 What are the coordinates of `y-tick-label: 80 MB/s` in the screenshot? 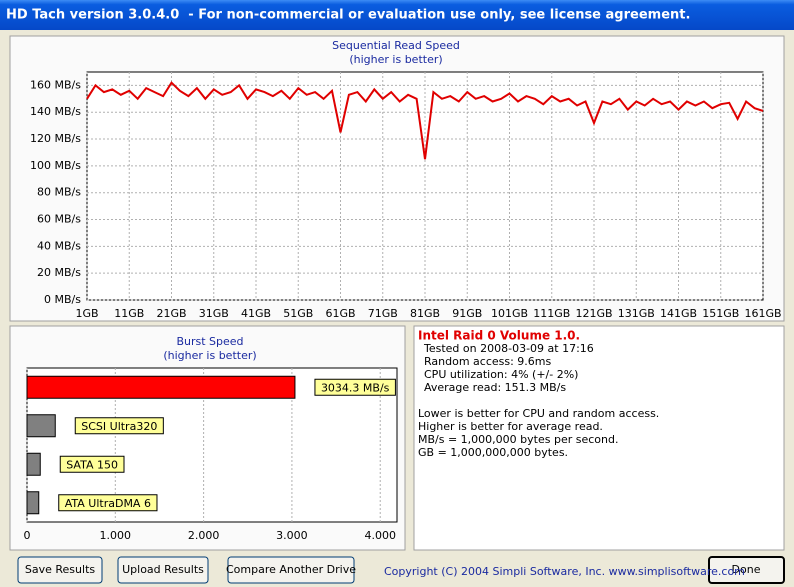 It's located at (59, 192).